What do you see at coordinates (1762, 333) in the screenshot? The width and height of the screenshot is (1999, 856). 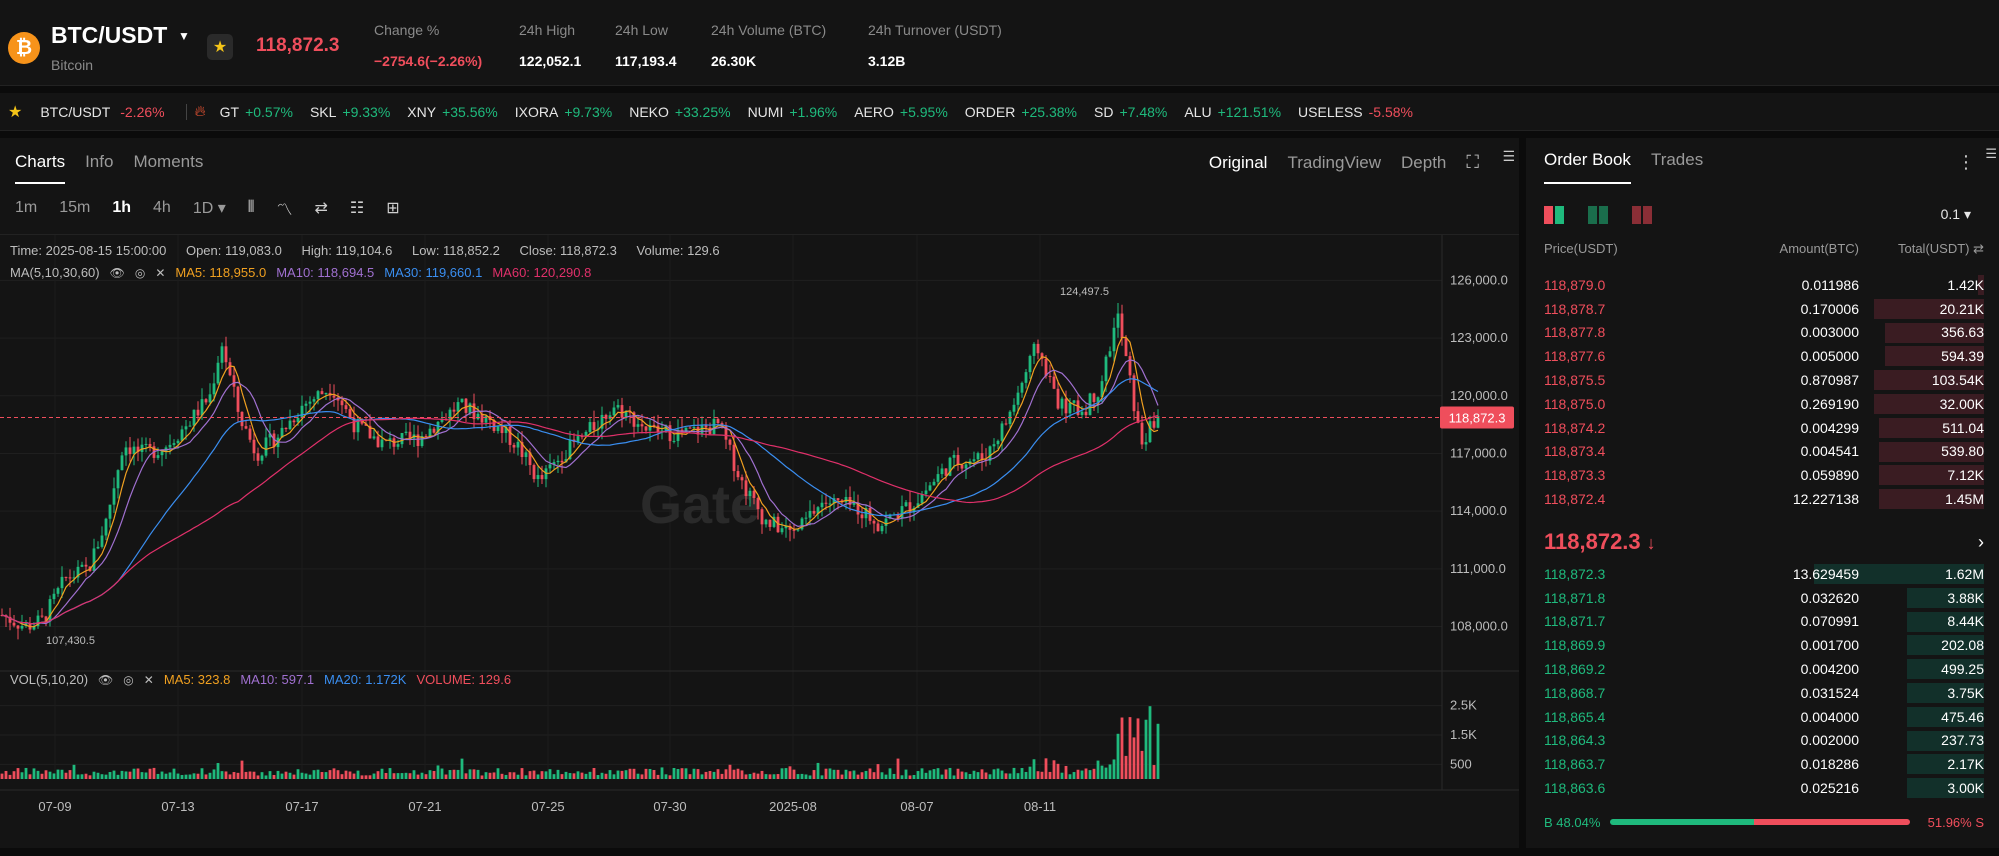 I see `ask-row: 118,877.8 0.003000 356.63` at bounding box center [1762, 333].